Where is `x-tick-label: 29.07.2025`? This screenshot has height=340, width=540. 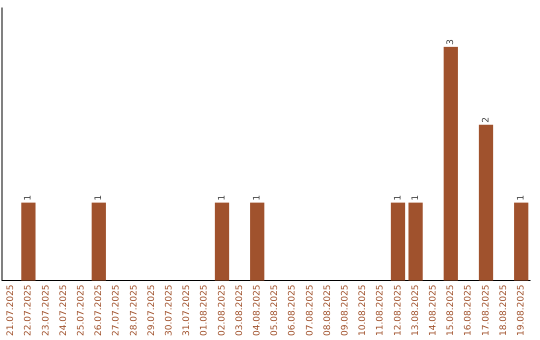
x-tick-label: 29.07.2025 is located at coordinates (151, 310).